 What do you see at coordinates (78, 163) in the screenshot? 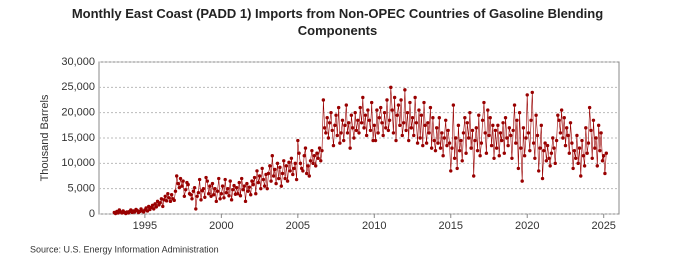
I see `y-tick-label: 10,000` at bounding box center [78, 163].